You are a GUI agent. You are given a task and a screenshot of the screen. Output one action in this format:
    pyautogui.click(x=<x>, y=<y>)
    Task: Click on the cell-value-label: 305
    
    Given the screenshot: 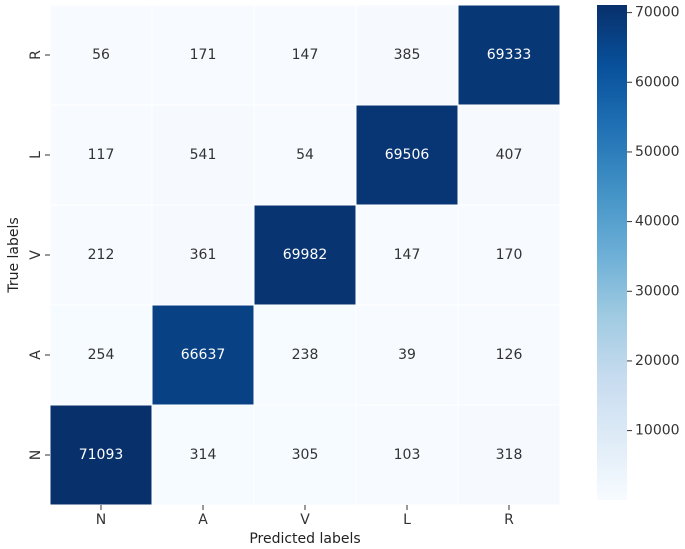 What is the action you would take?
    pyautogui.click(x=305, y=455)
    